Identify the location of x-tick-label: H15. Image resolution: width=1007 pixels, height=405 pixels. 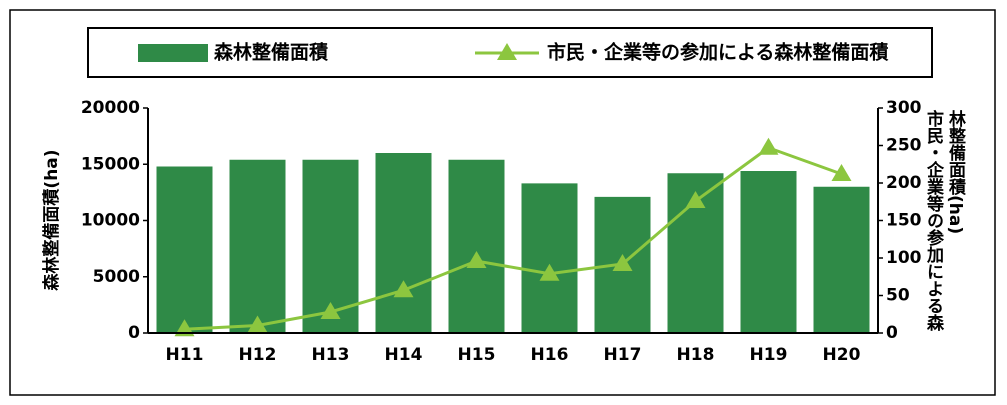
(477, 355).